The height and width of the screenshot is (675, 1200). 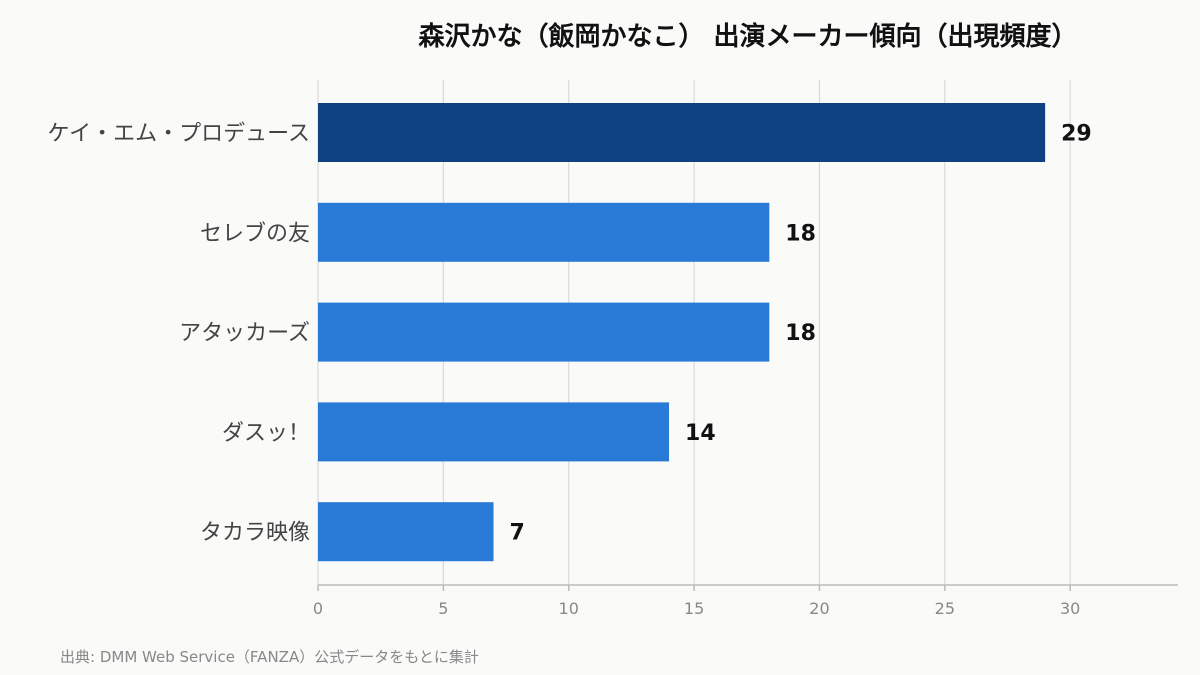 What do you see at coordinates (269, 657) in the screenshot?
I see `source-note: 出典: DMM Web Service（FANZA）公式データをもとに集計` at bounding box center [269, 657].